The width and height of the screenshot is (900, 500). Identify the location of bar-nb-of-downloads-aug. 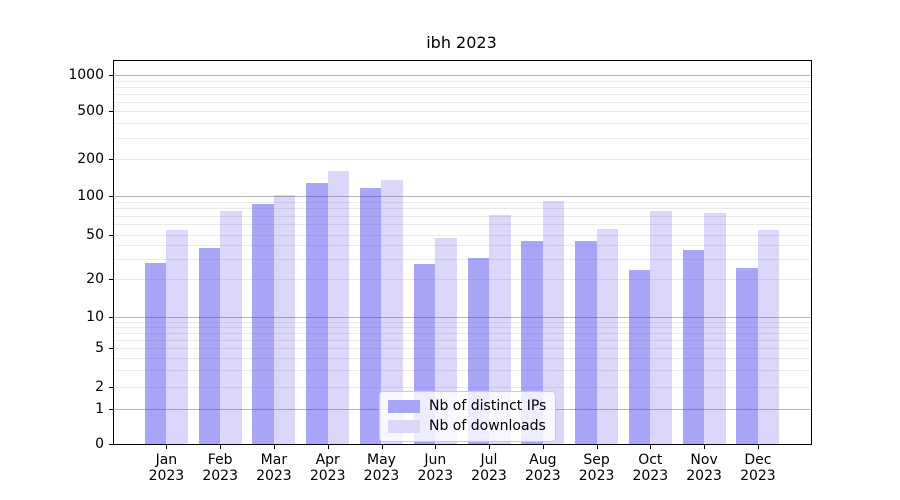
(553, 322).